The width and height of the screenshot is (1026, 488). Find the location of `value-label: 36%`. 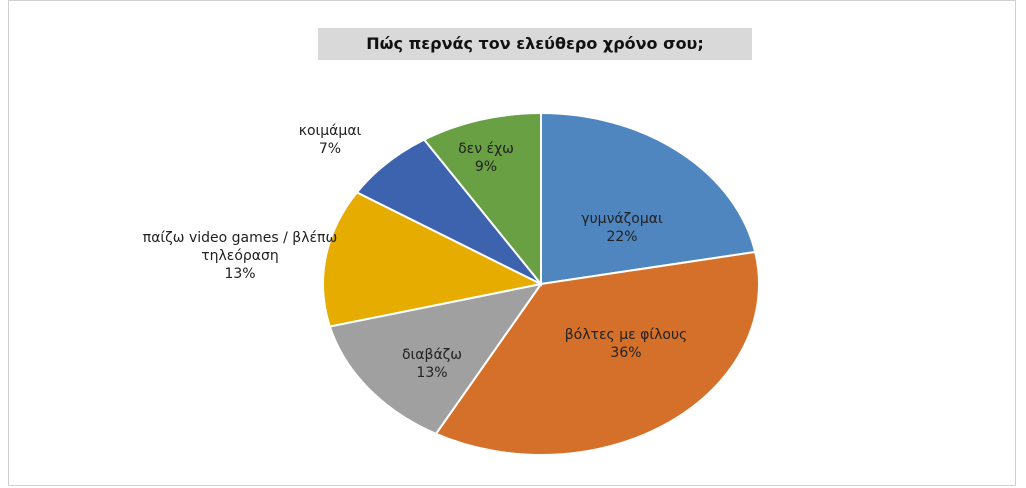

value-label: 36% is located at coordinates (626, 353).